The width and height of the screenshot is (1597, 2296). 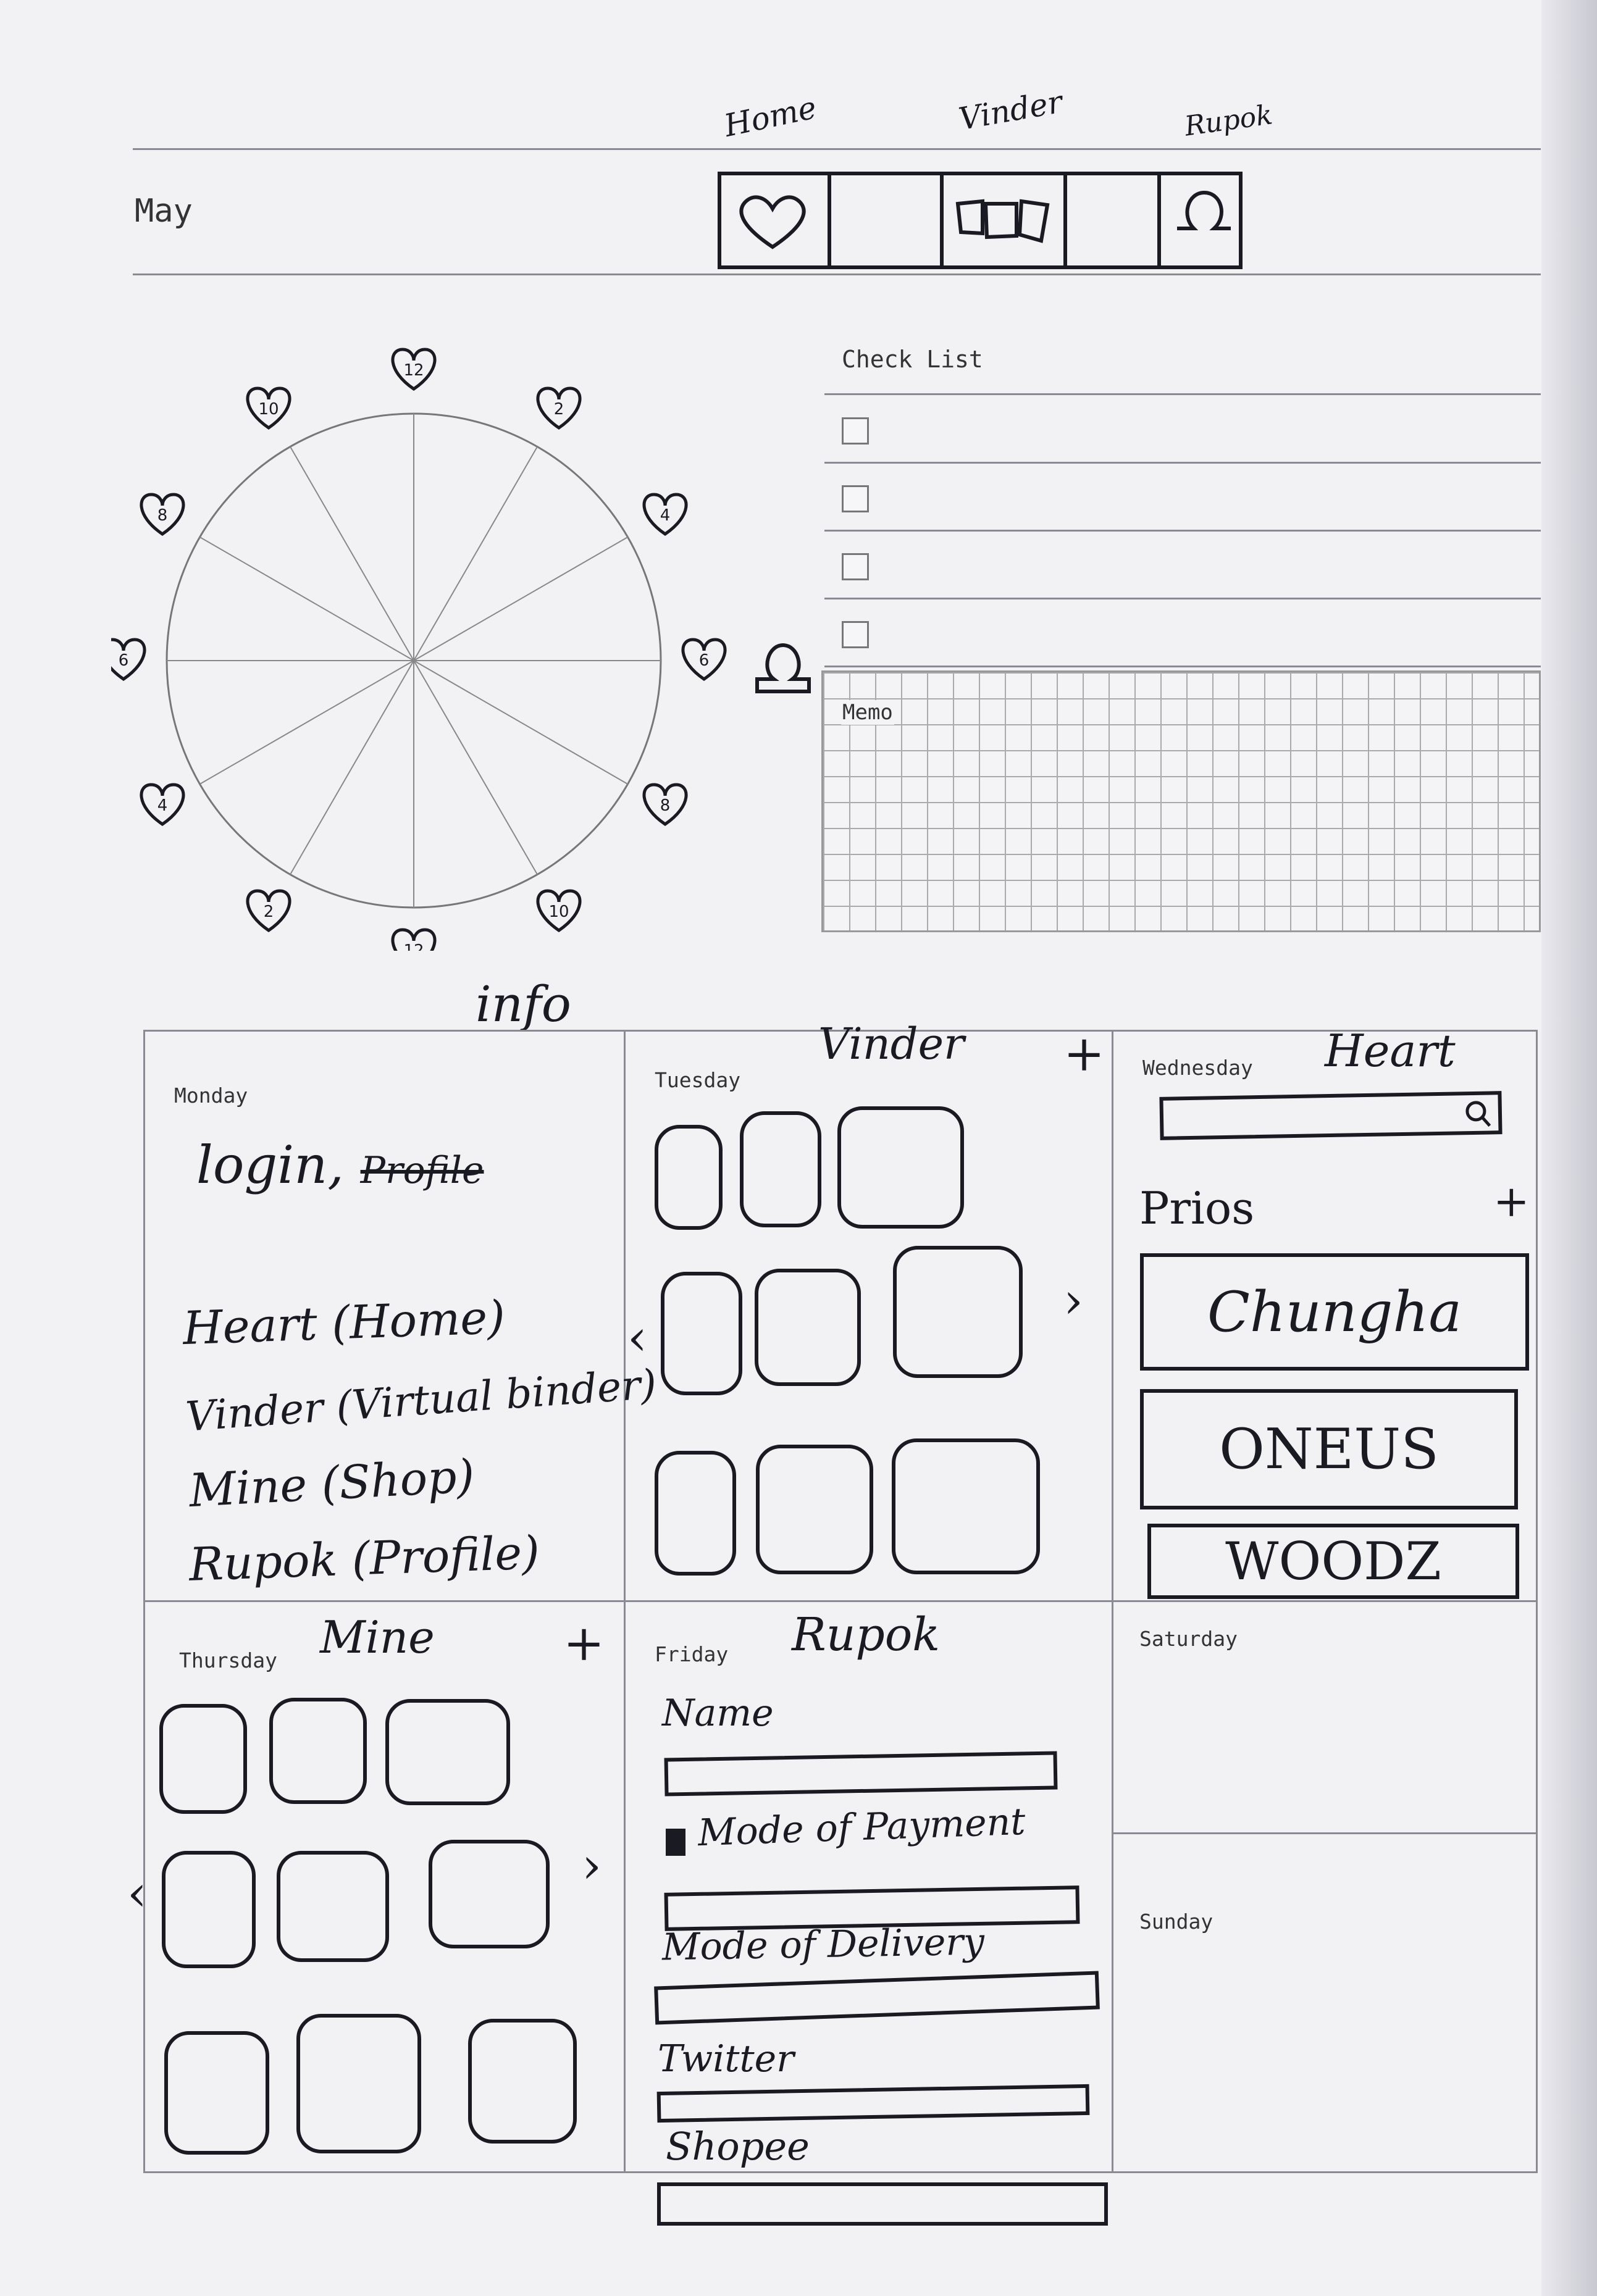 What do you see at coordinates (1176, 1922) in the screenshot?
I see `day-label-sunday: Sunday` at bounding box center [1176, 1922].